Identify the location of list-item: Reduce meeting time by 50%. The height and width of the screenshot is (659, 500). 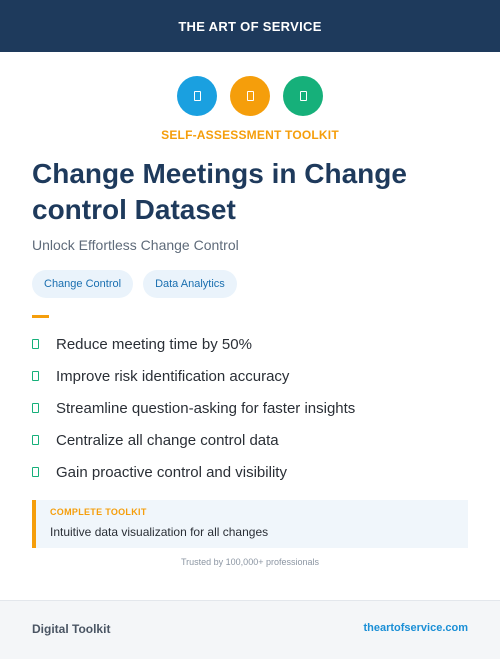
(252, 344).